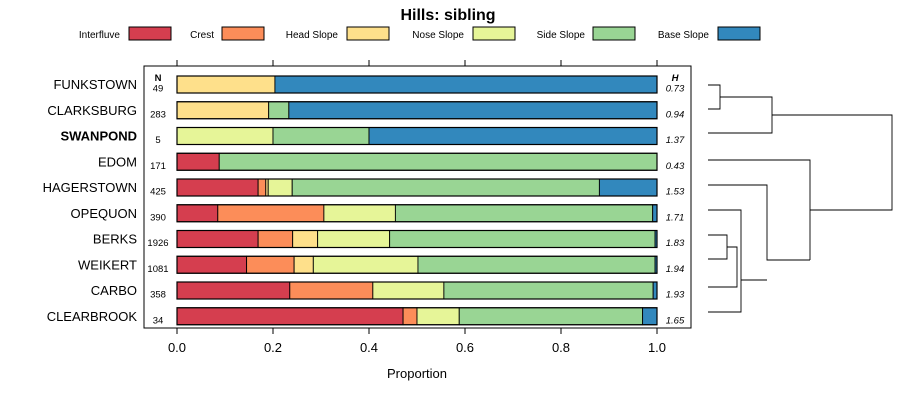 The width and height of the screenshot is (900, 400). I want to click on row-label-funkstown: FUNKSTOWN, so click(95, 84).